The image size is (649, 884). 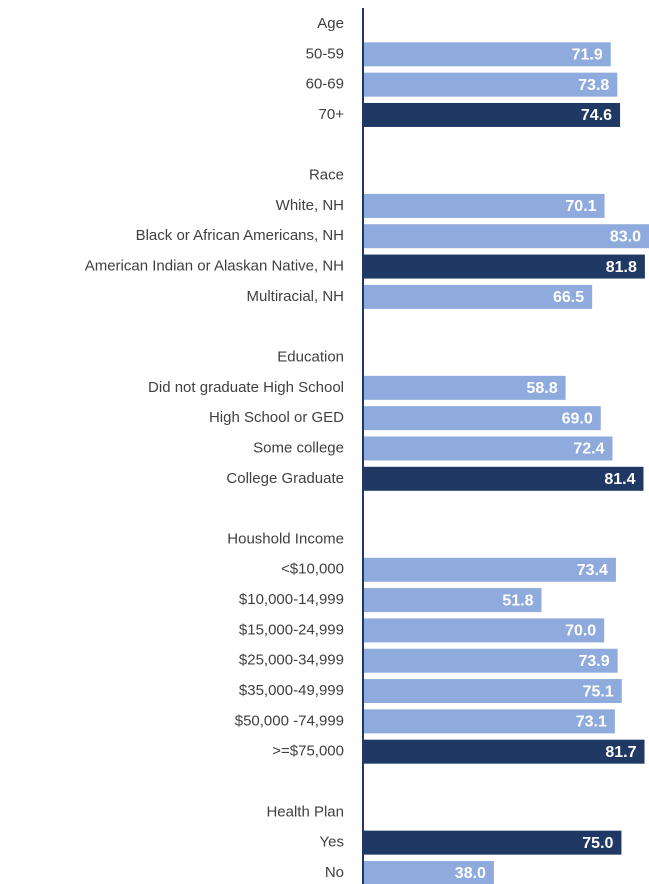 What do you see at coordinates (332, 114) in the screenshot?
I see `category-label: 70+` at bounding box center [332, 114].